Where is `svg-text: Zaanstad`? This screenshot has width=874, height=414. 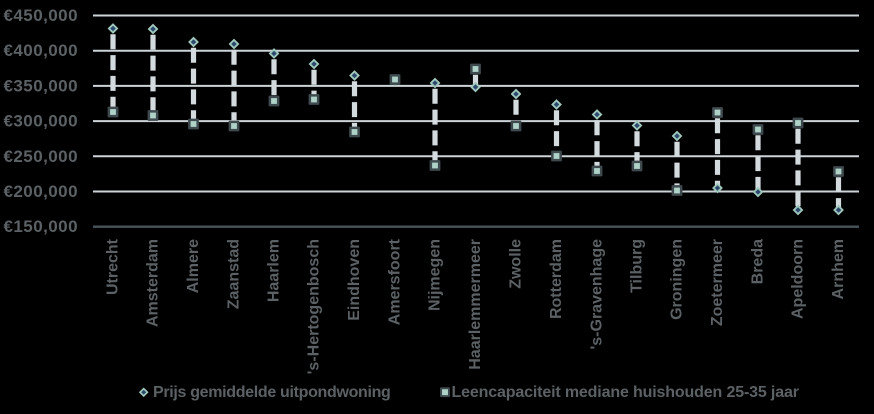
svg-text: Zaanstad is located at coordinates (234, 274).